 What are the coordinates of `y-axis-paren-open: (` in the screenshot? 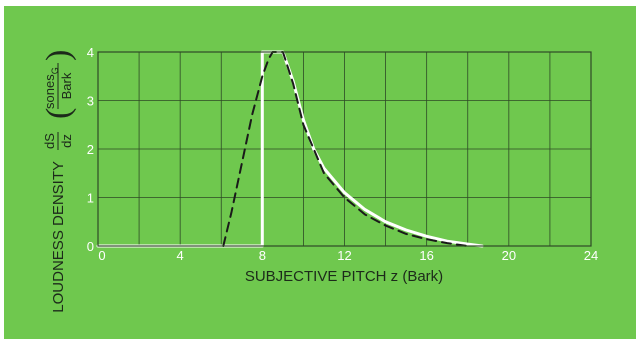 It's located at (58, 113).